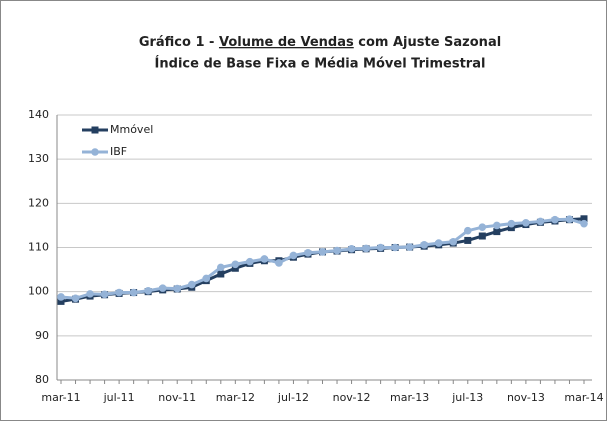 This screenshot has width=607, height=421. Describe the element at coordinates (38, 202) in the screenshot. I see `y-tick-label: 120` at that location.